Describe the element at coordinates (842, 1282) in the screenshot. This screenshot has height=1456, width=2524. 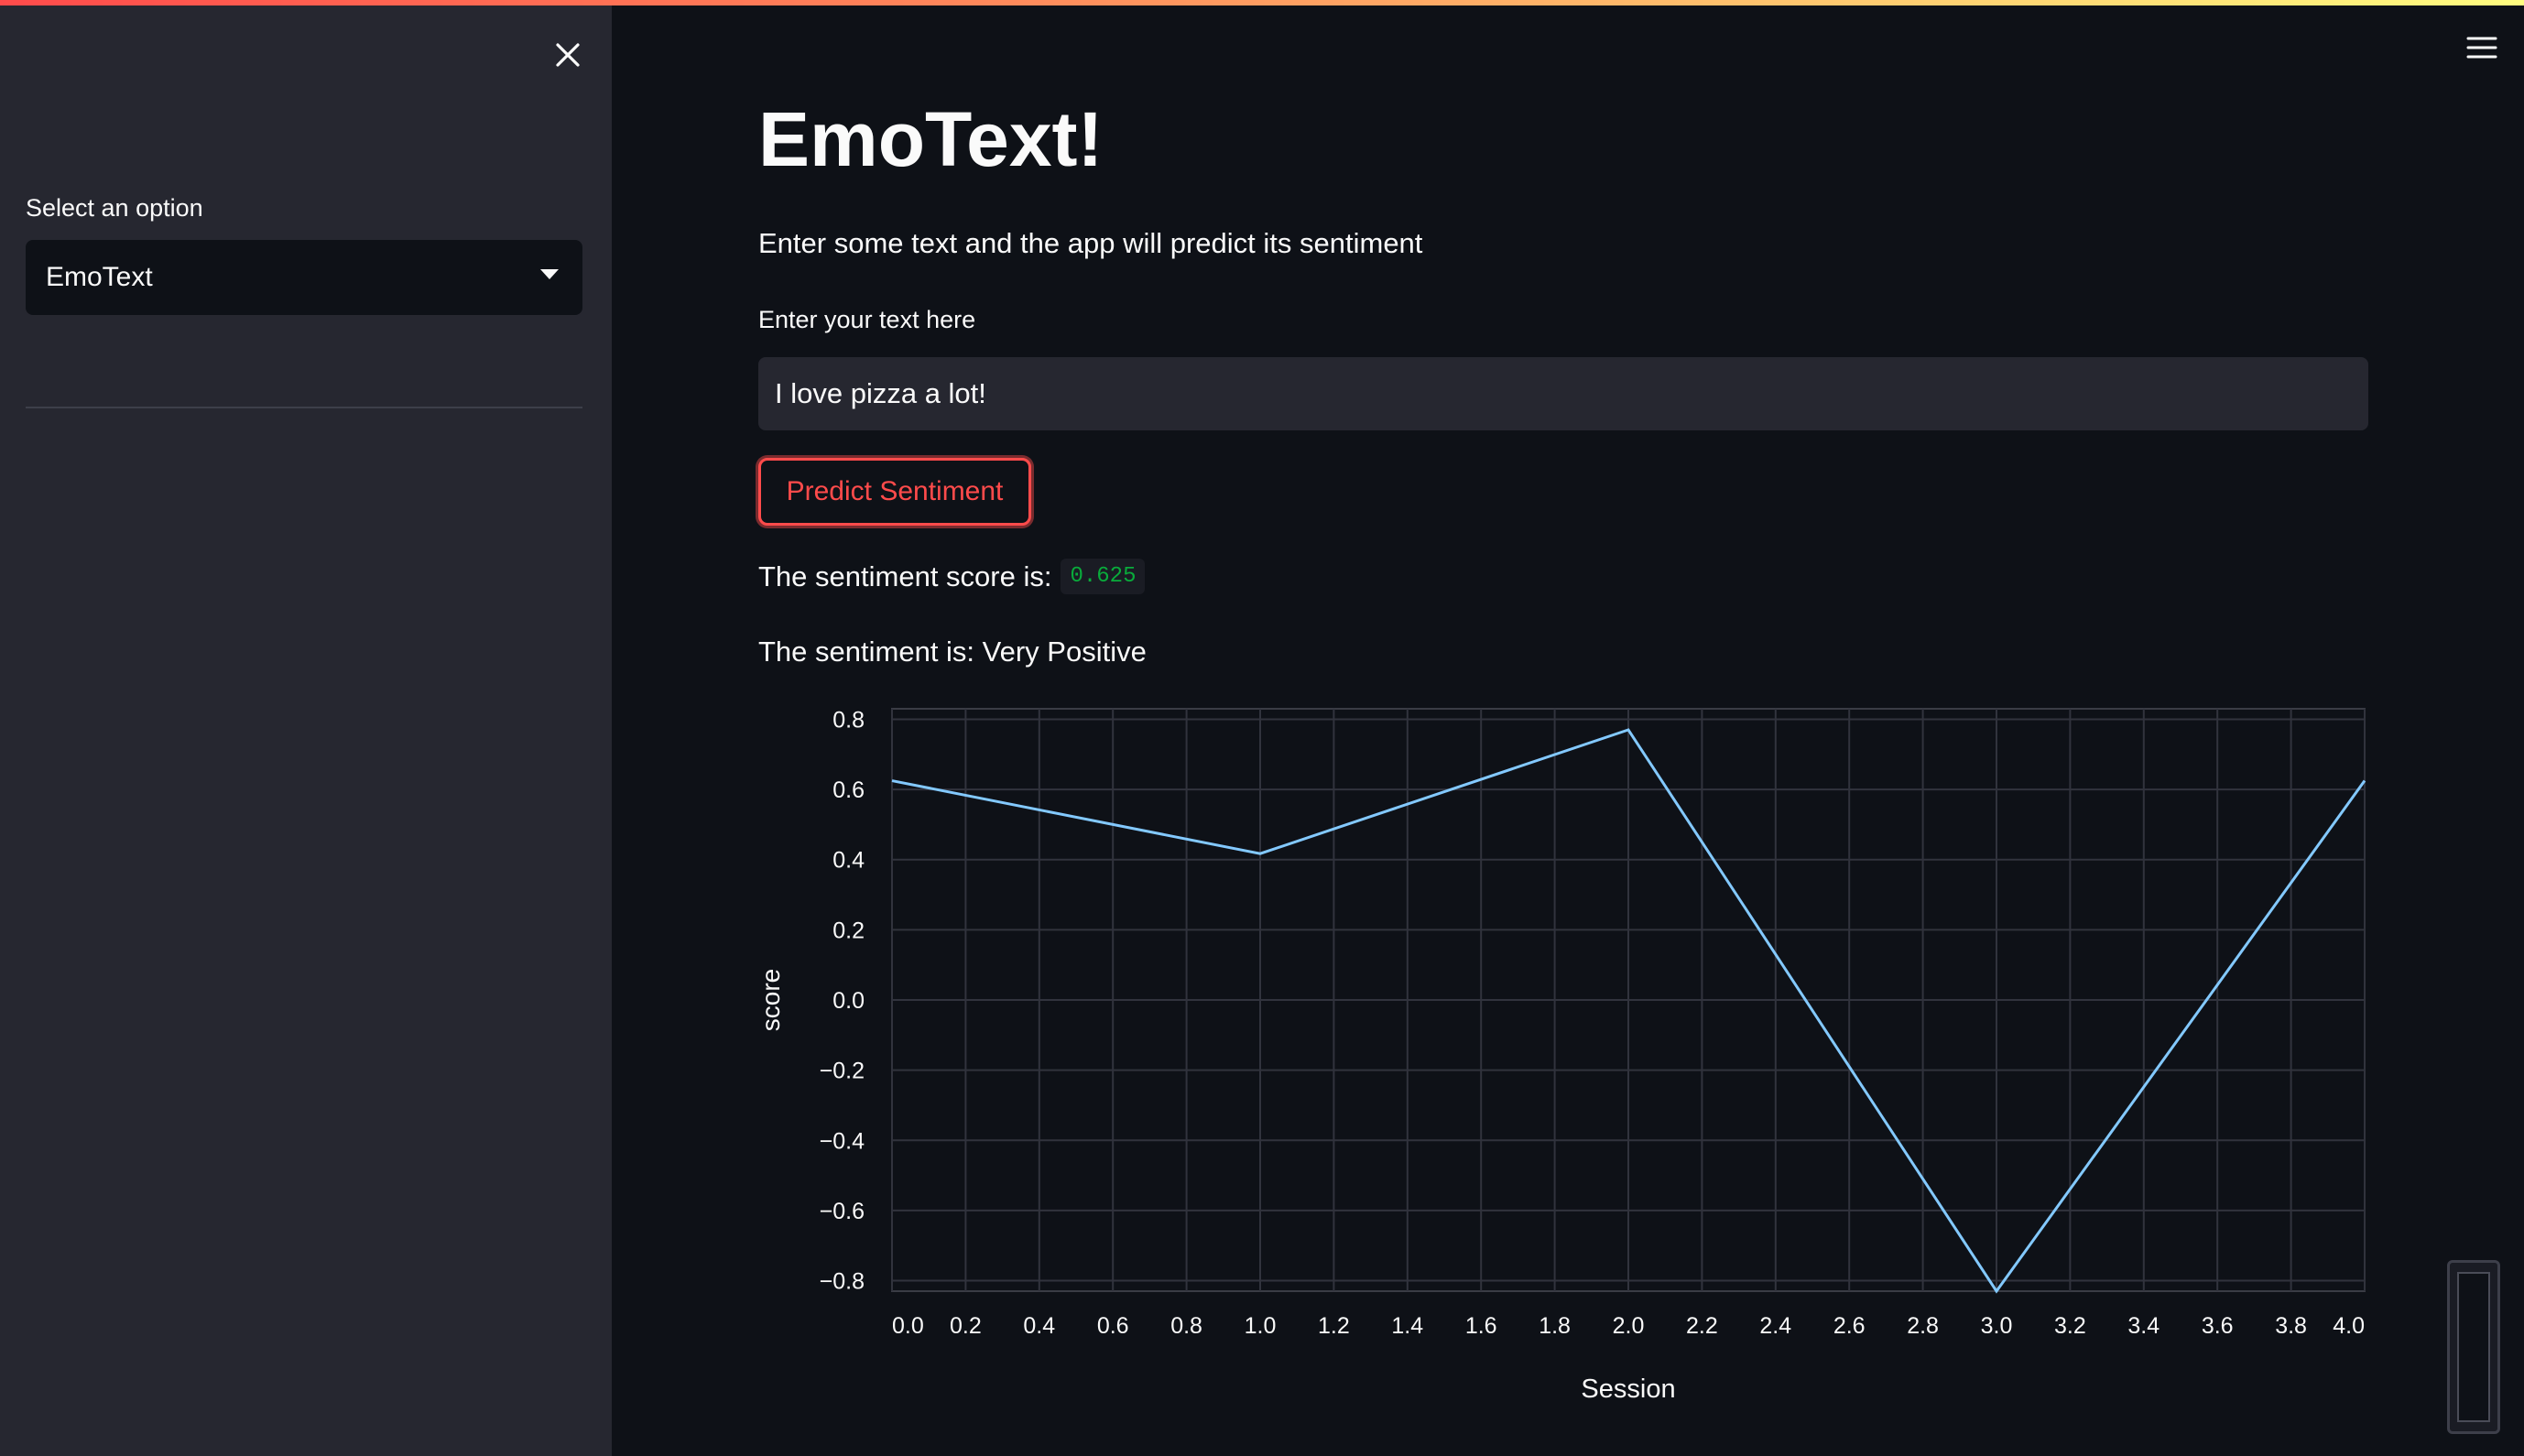
I see `y-tick-label: −0.8` at that location.